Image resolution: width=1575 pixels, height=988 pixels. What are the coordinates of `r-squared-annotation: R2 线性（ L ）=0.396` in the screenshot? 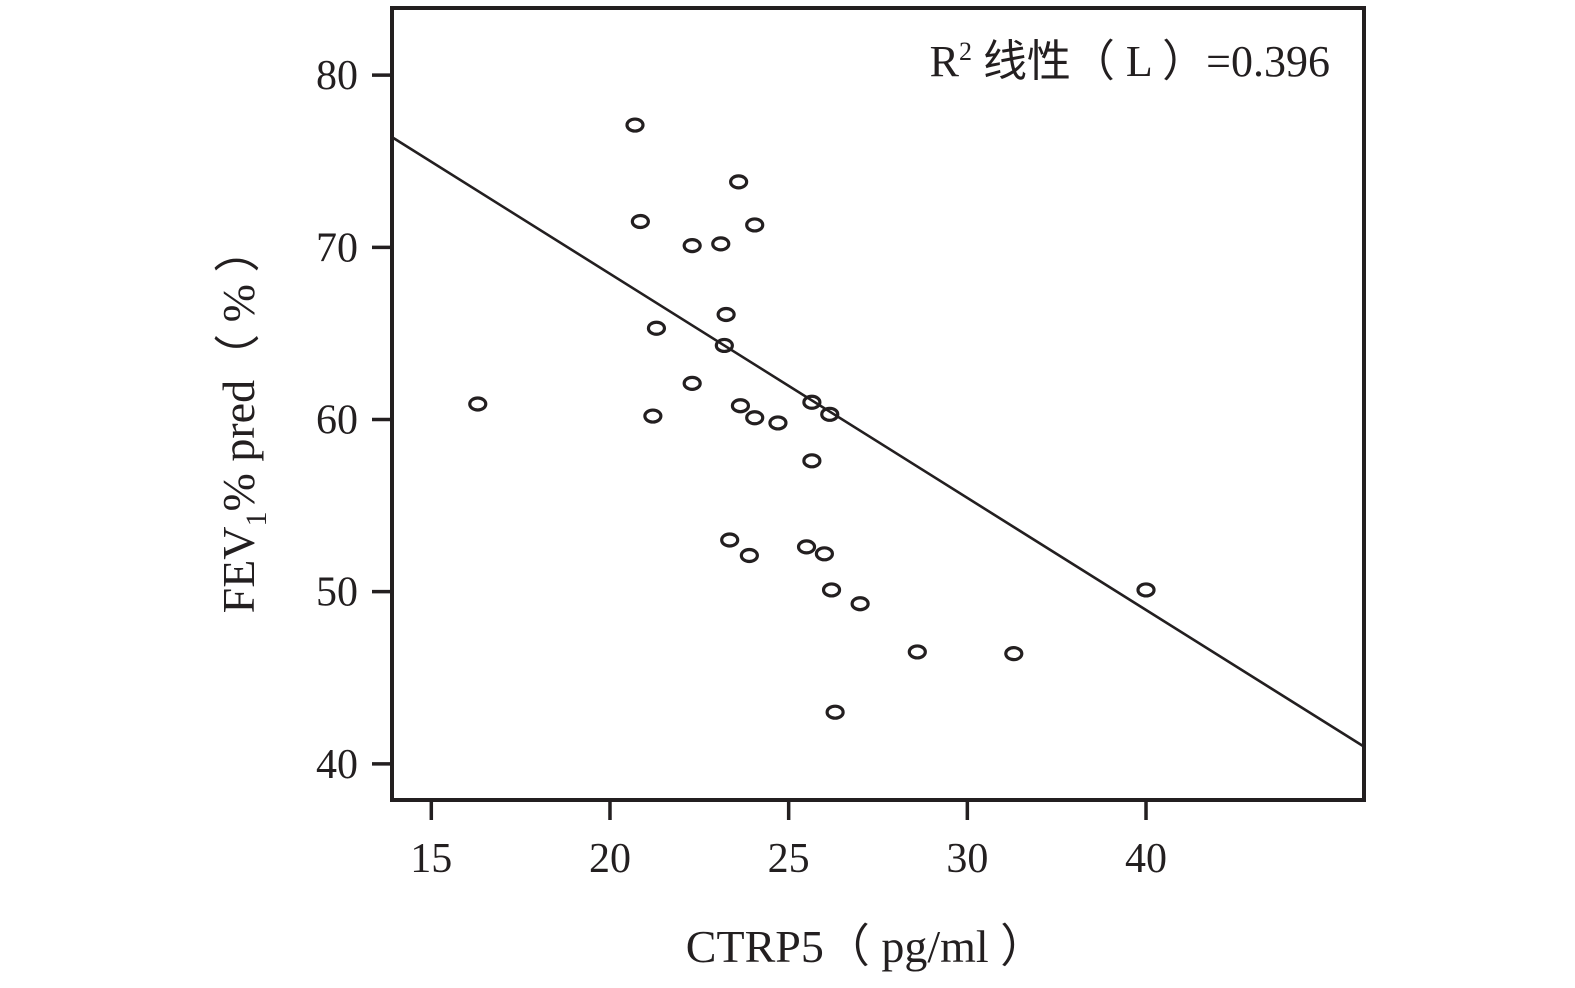 It's located at (1130, 61).